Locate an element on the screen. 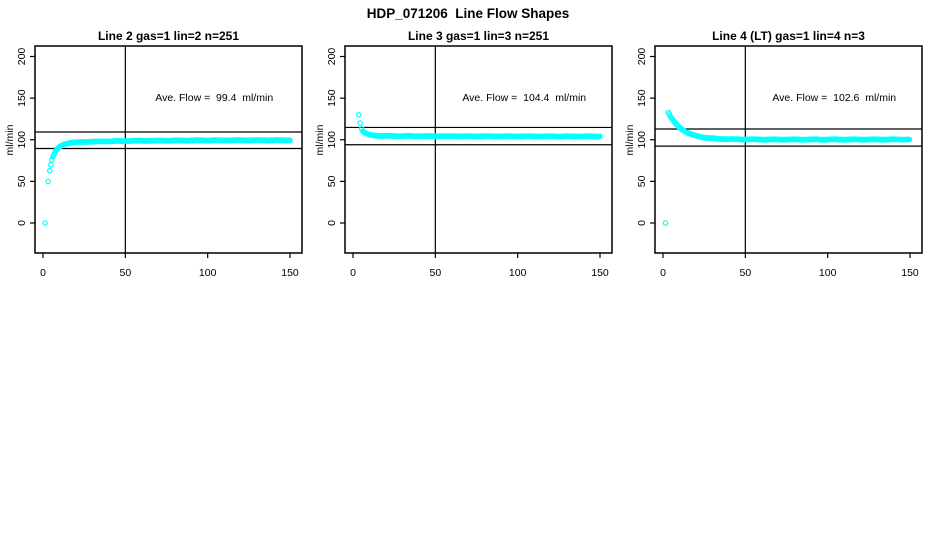 The height and width of the screenshot is (545, 936). panel-title: Line 2 gas=1 lin=2 n=251 is located at coordinates (168, 36).